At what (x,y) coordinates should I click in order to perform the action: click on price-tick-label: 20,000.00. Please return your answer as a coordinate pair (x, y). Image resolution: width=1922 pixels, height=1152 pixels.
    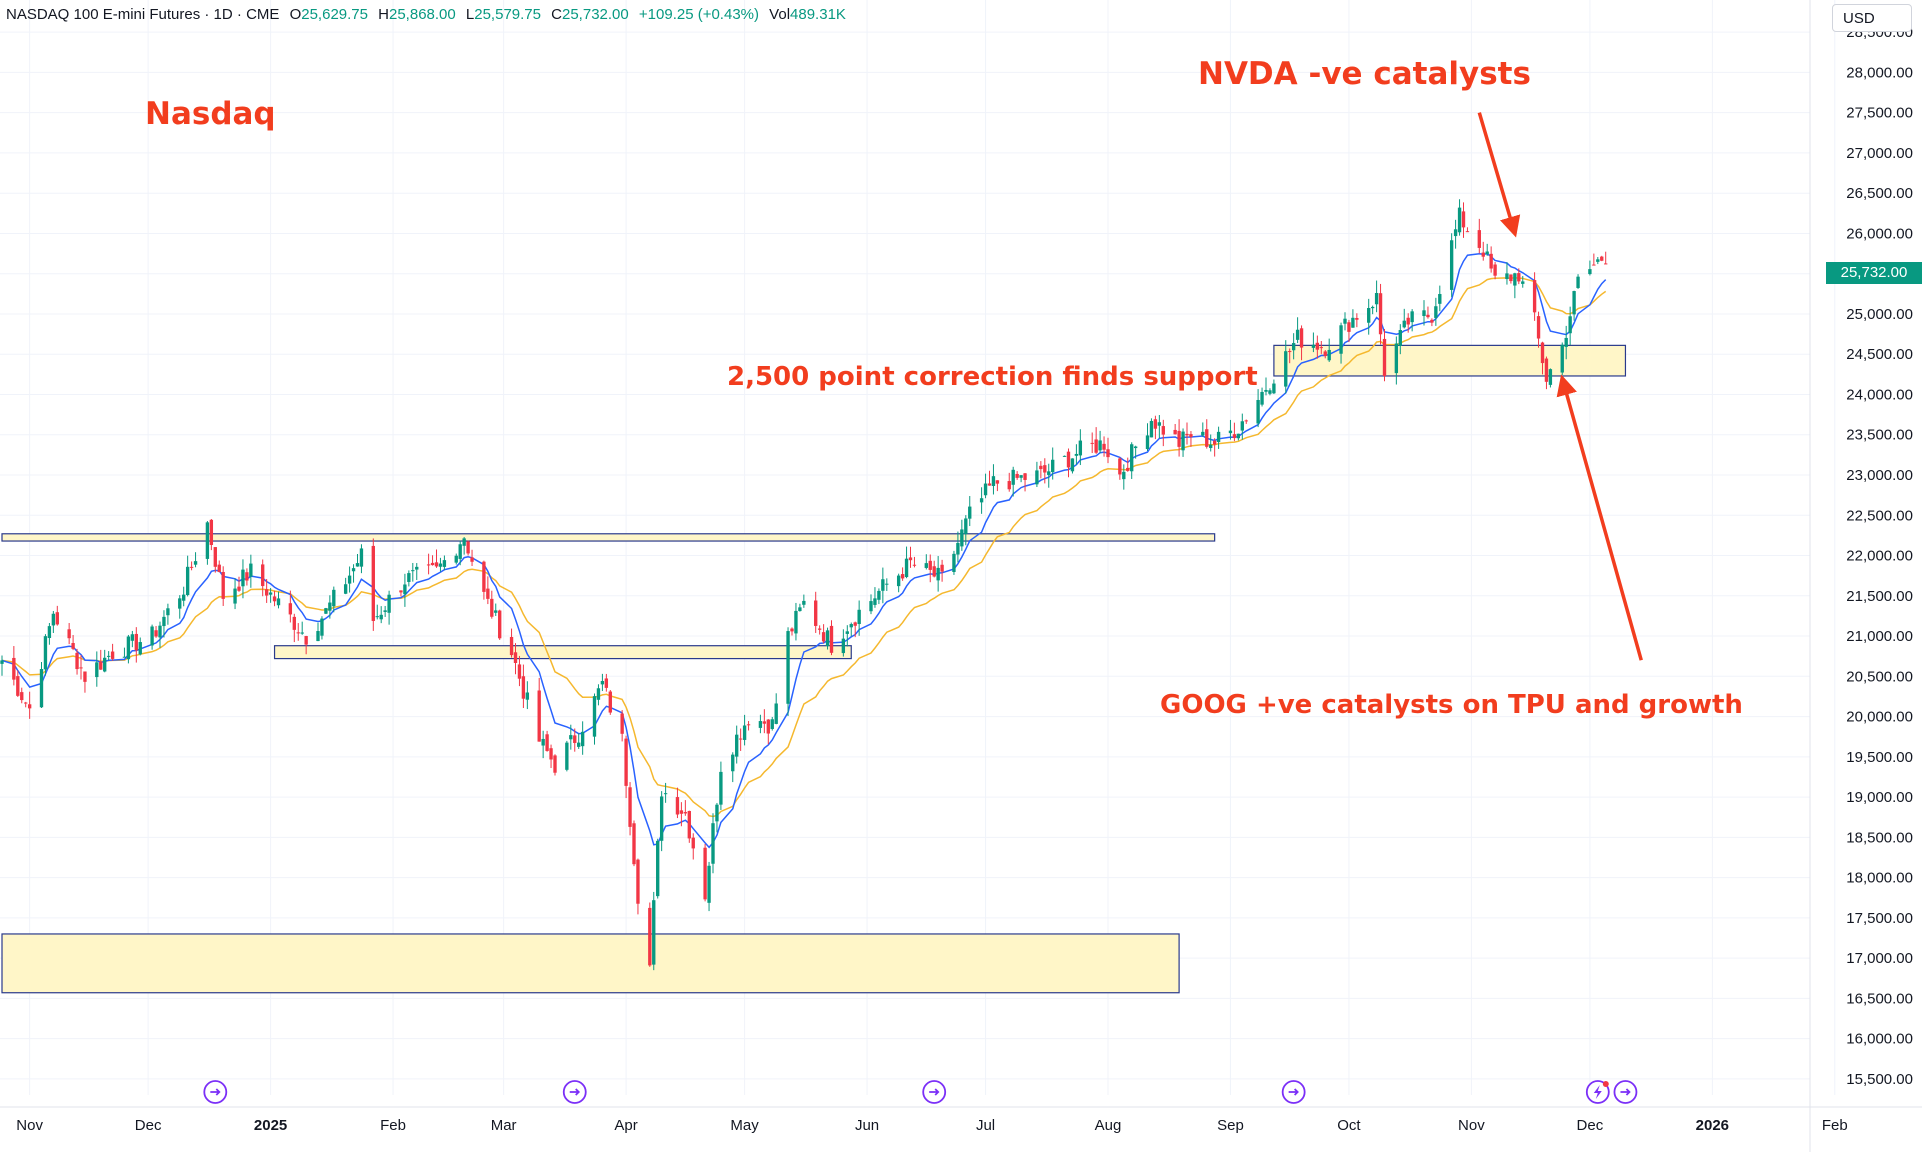
    Looking at the image, I should click on (1879, 717).